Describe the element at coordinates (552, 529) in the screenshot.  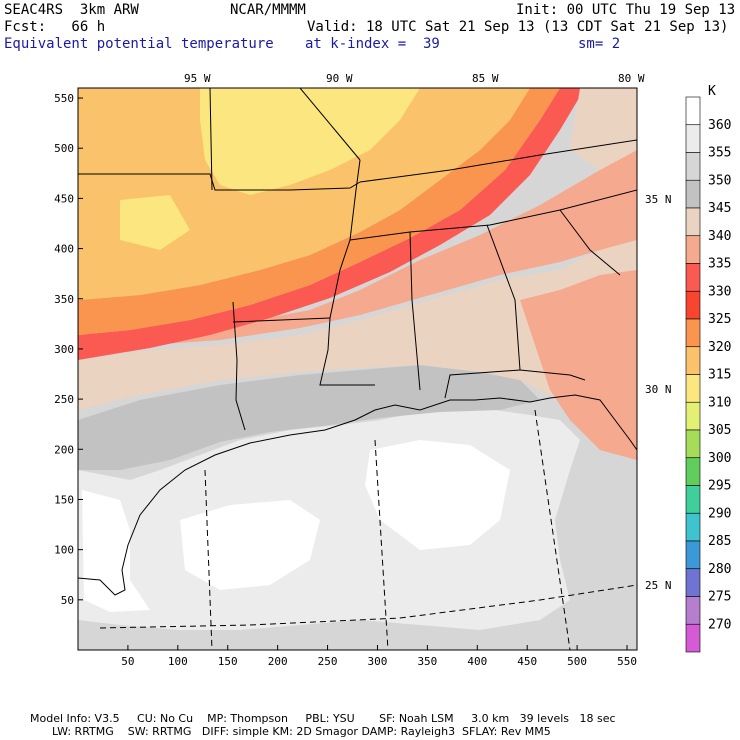
I see `meridian-85w` at that location.